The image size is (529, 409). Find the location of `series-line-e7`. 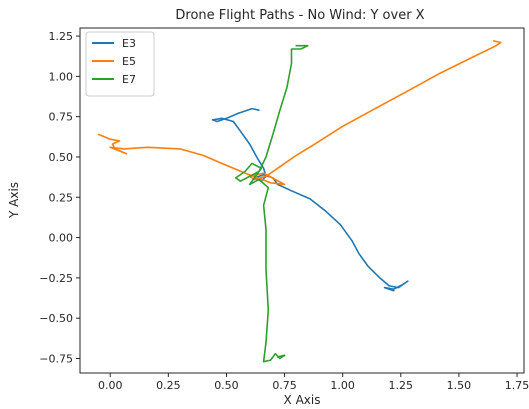

series-line-e7 is located at coordinates (271, 203).